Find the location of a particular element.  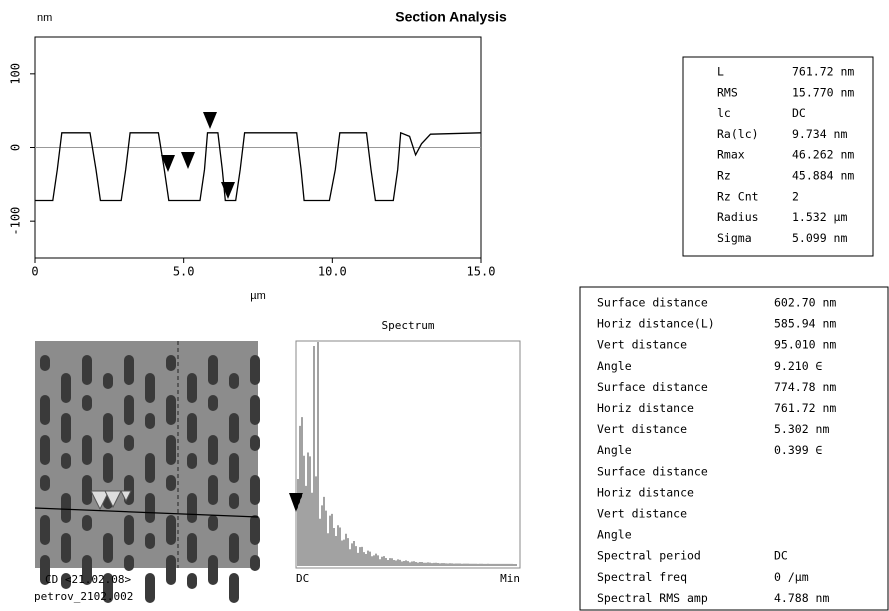

row-value: DC is located at coordinates (781, 556).